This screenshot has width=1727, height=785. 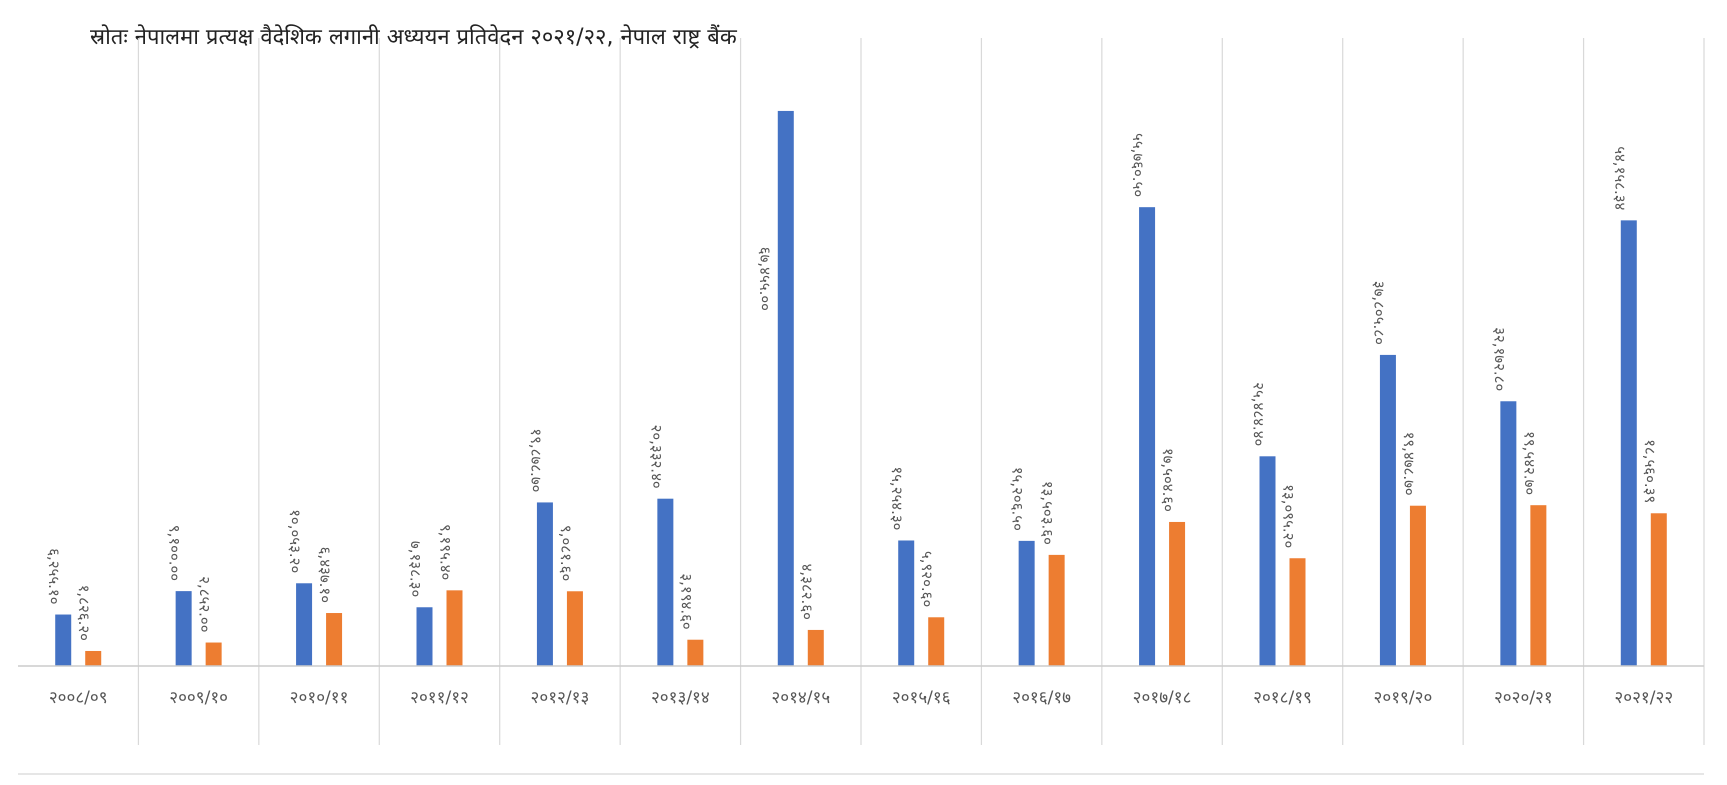 I want to click on data-label: १९,४७८.७०, so click(x=1409, y=464).